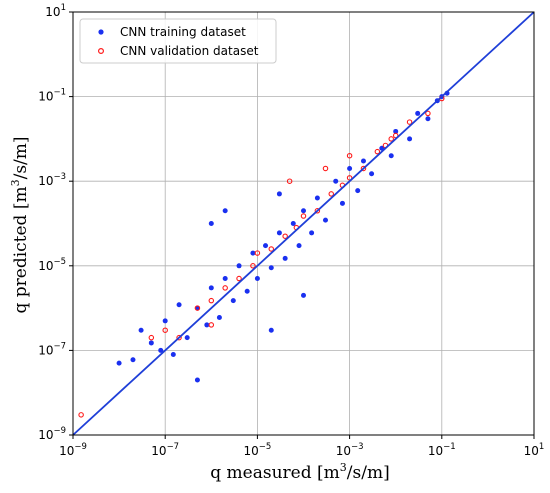 The height and width of the screenshot is (493, 550). Describe the element at coordinates (101, 32) in the screenshot. I see `legend-marker-training` at that location.